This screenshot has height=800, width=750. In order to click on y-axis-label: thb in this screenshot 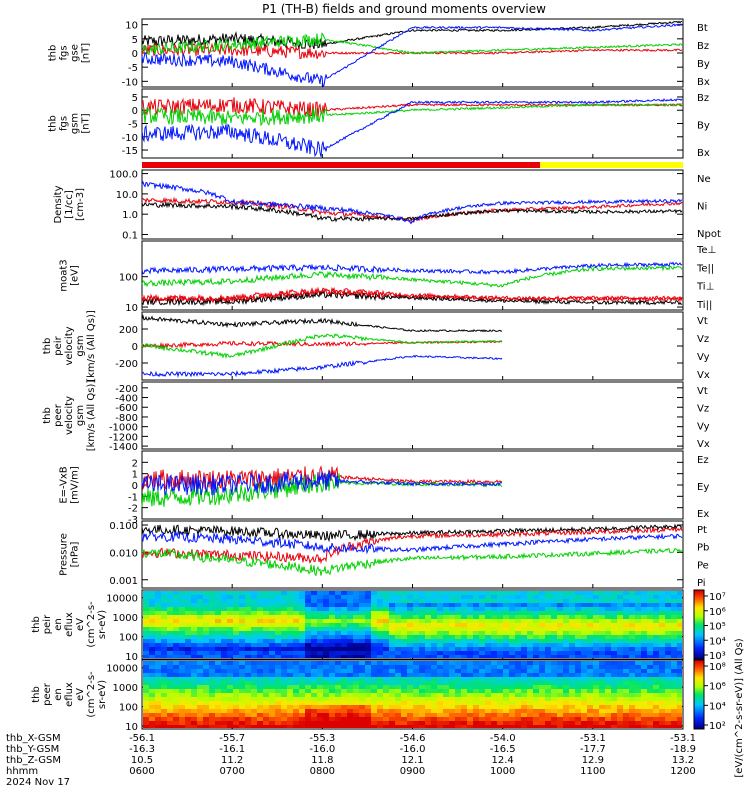, I will do `click(53, 53)`.